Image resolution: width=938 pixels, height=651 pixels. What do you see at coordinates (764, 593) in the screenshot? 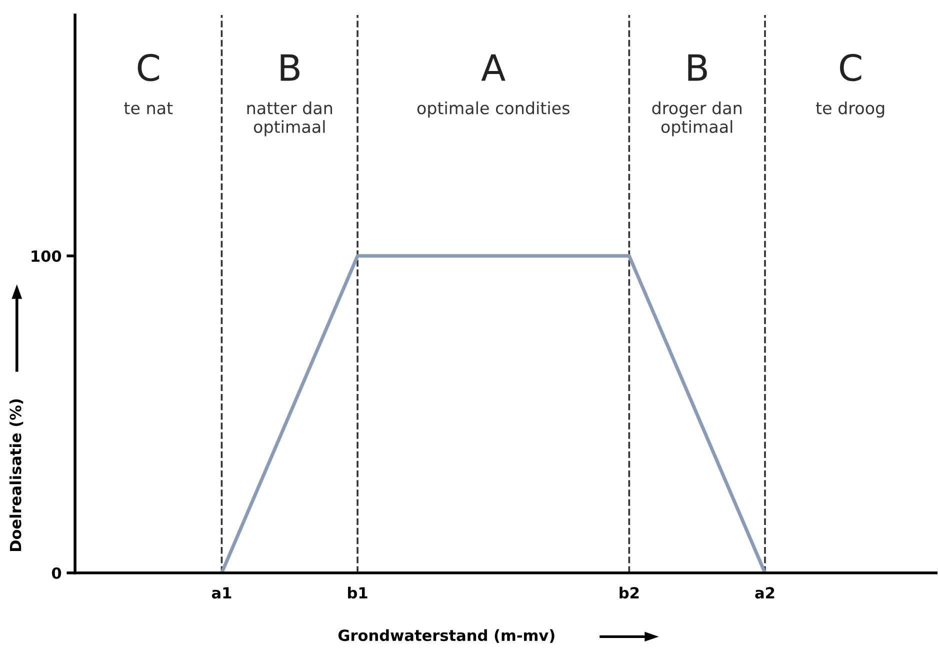
I see `x-tick-label: a2` at bounding box center [764, 593].